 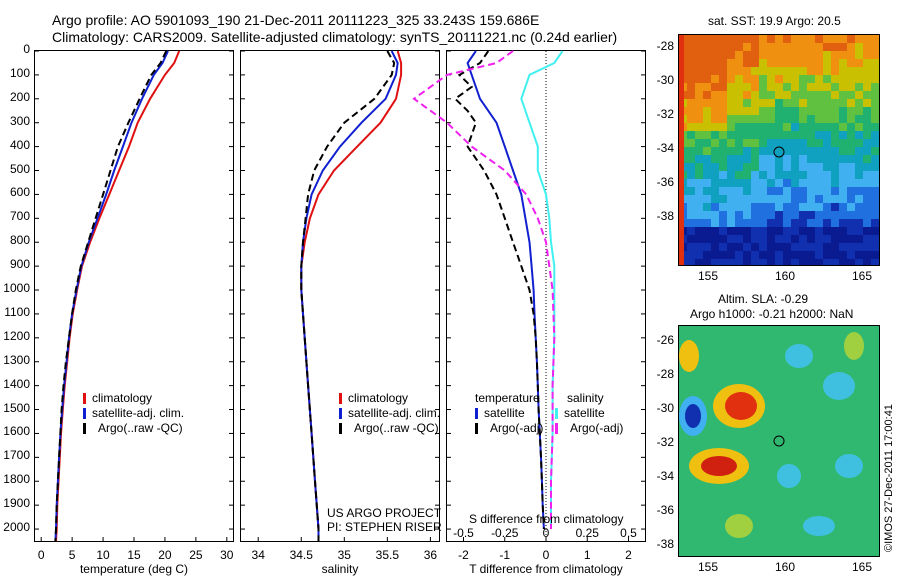 What do you see at coordinates (589, 428) in the screenshot?
I see `diff-legend-sal-argo: Argo(-adj)` at bounding box center [589, 428].